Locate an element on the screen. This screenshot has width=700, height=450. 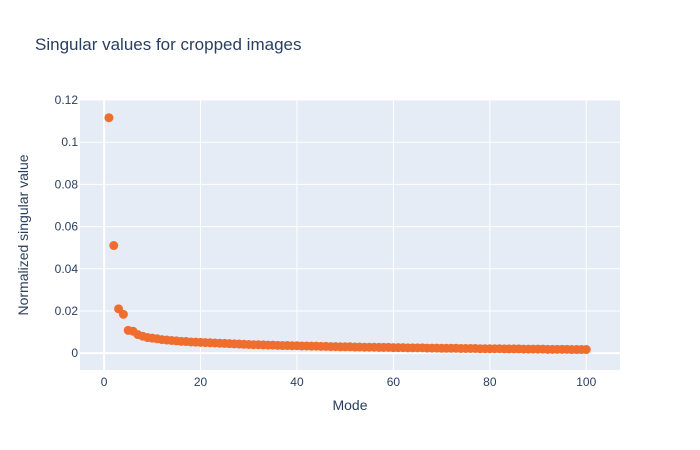
y-tick-label: 0 is located at coordinates (74, 353).